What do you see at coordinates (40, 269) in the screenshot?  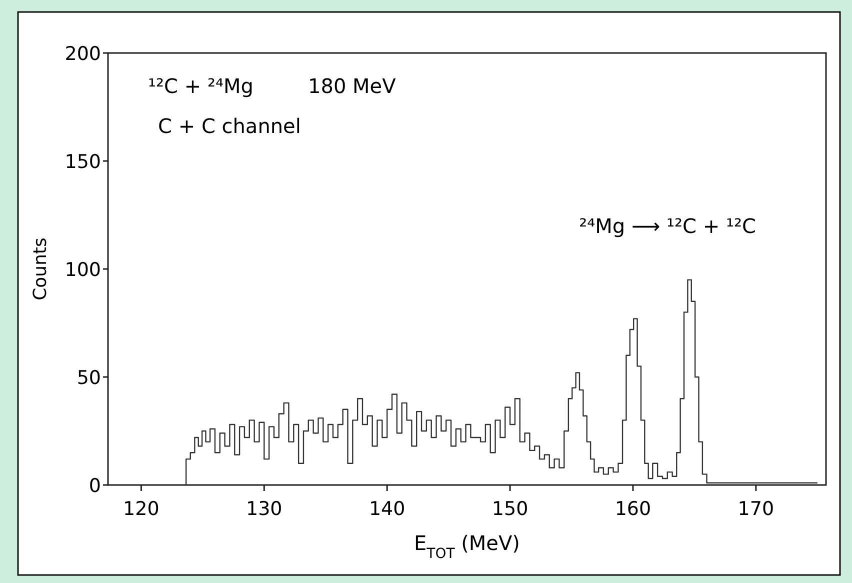 I see `y-axis-title: Counts` at bounding box center [40, 269].